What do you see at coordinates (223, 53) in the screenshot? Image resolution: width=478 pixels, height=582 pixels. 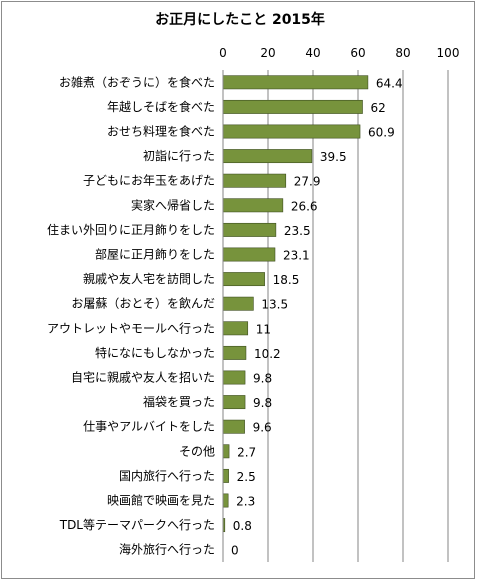 I see `x-tick-label: 0` at bounding box center [223, 53].